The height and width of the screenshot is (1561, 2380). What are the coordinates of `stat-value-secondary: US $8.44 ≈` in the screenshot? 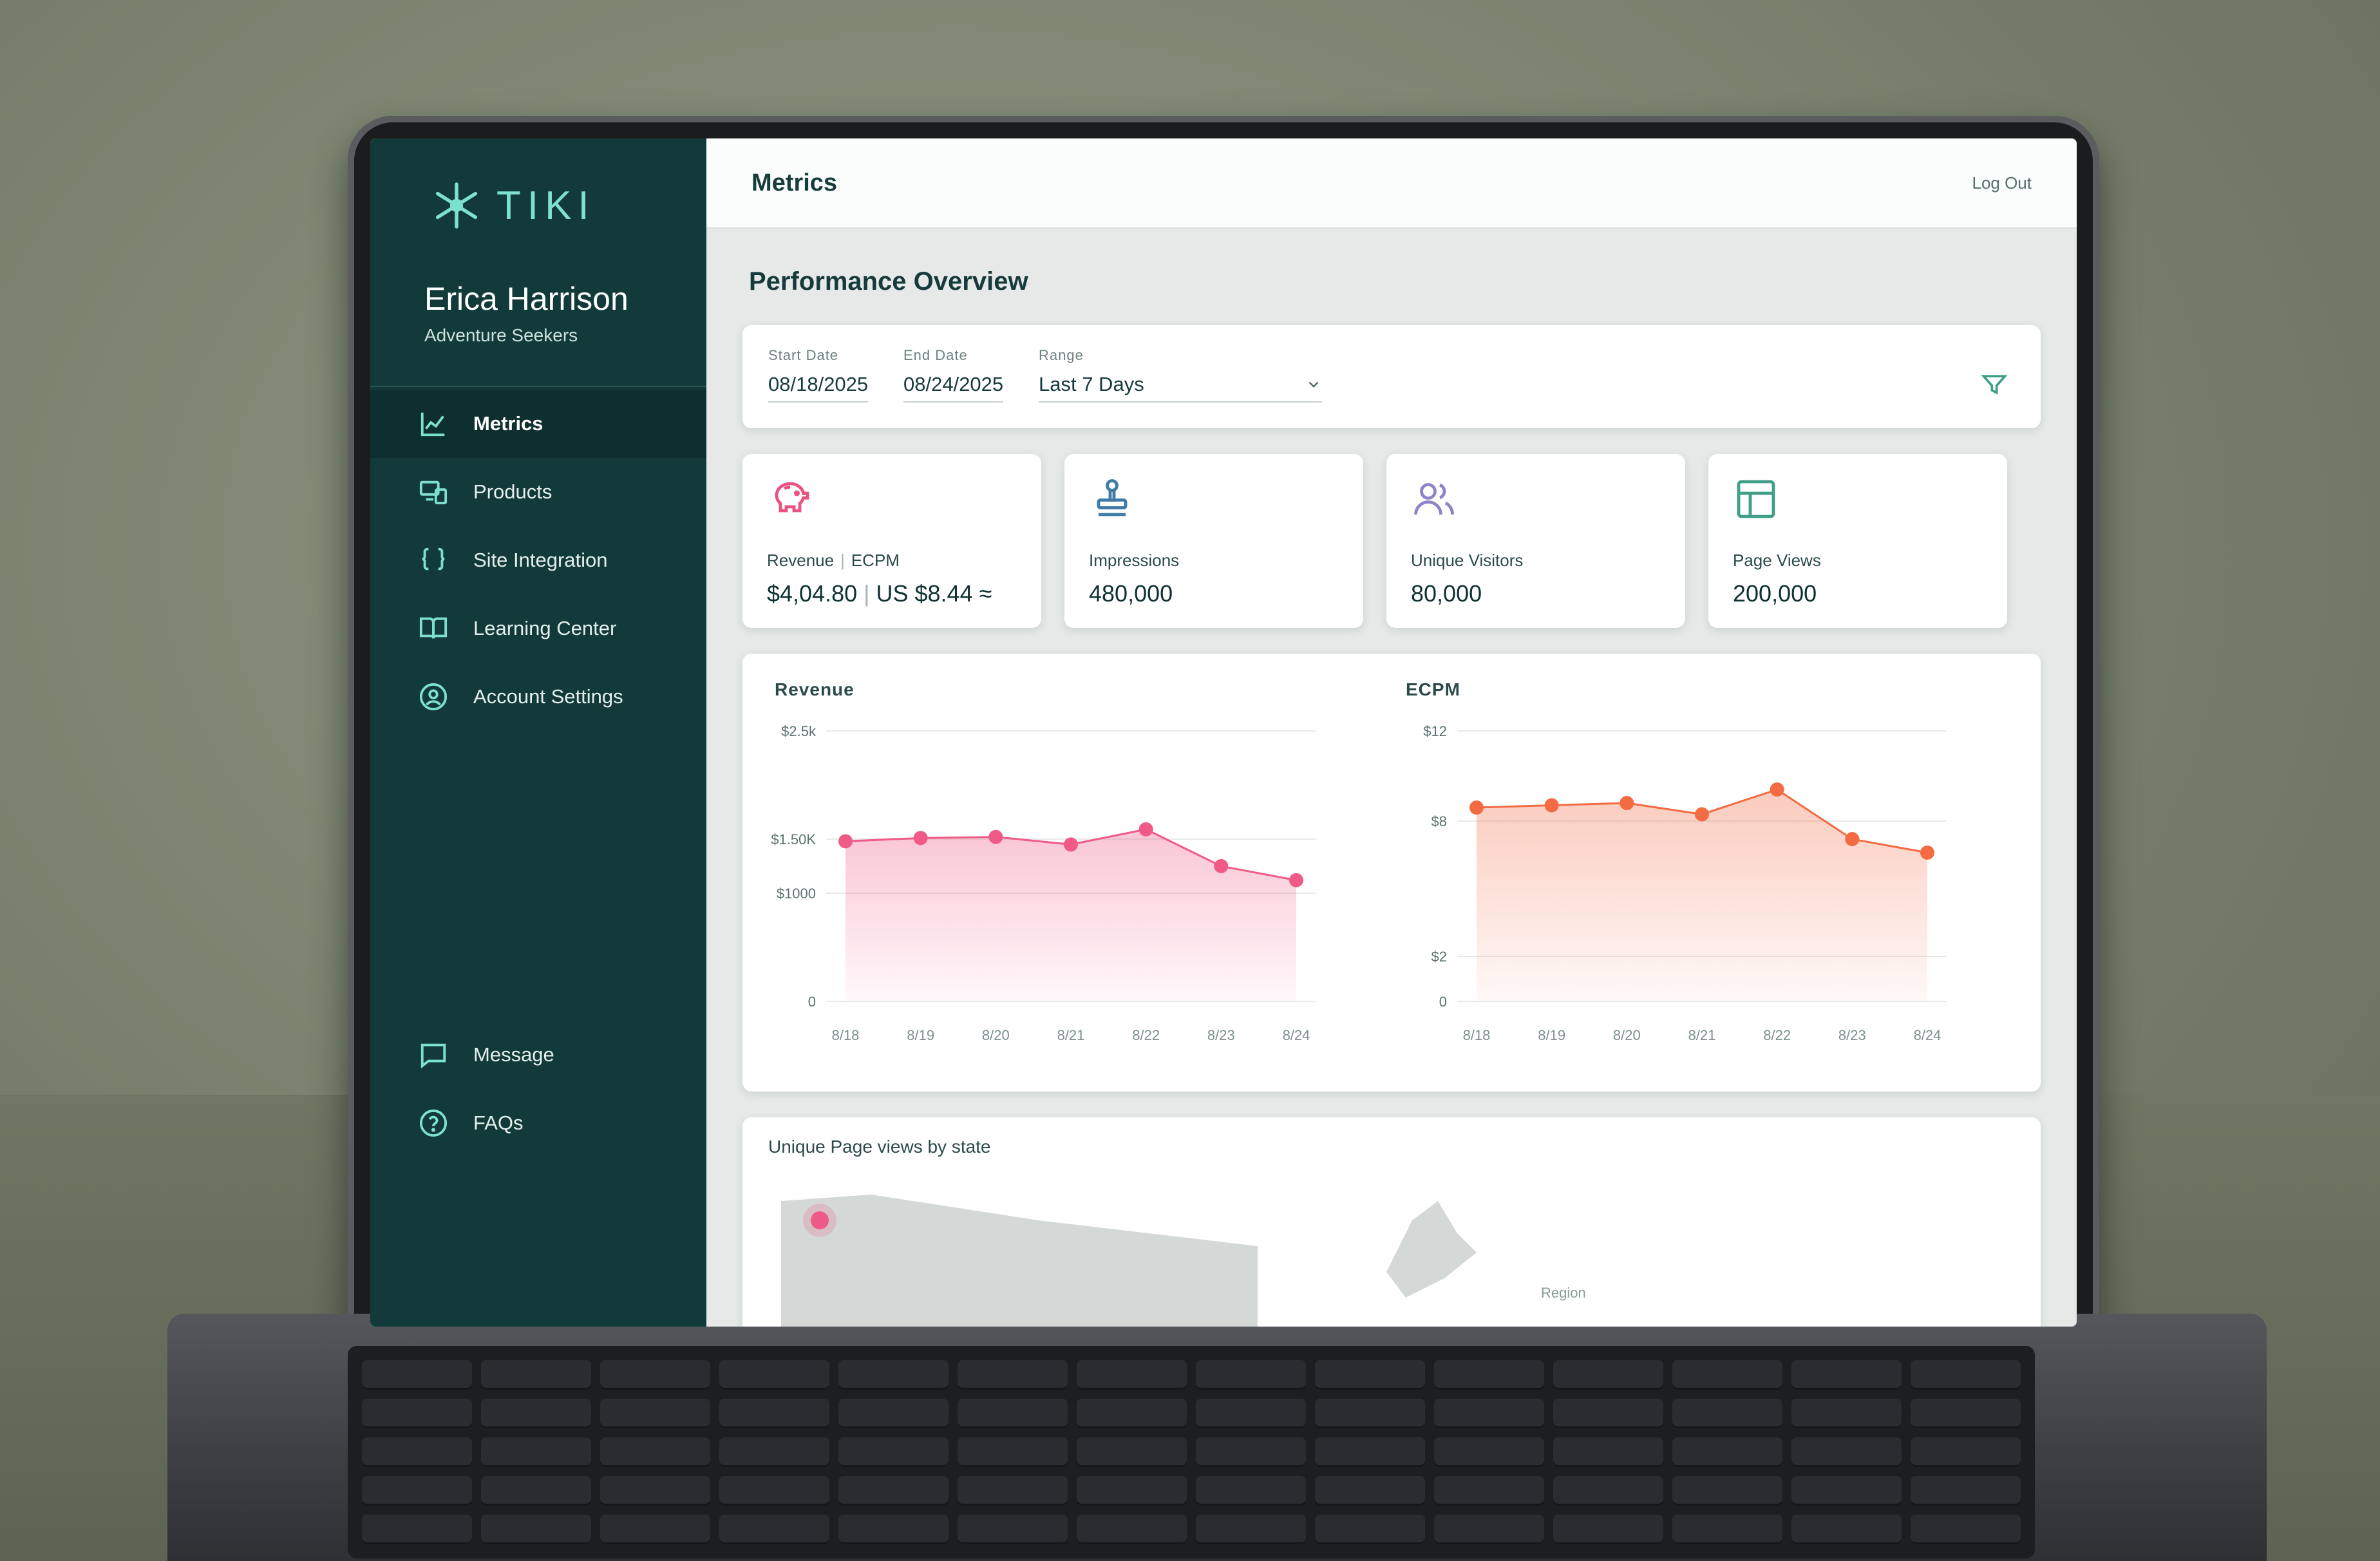 It's located at (934, 593).